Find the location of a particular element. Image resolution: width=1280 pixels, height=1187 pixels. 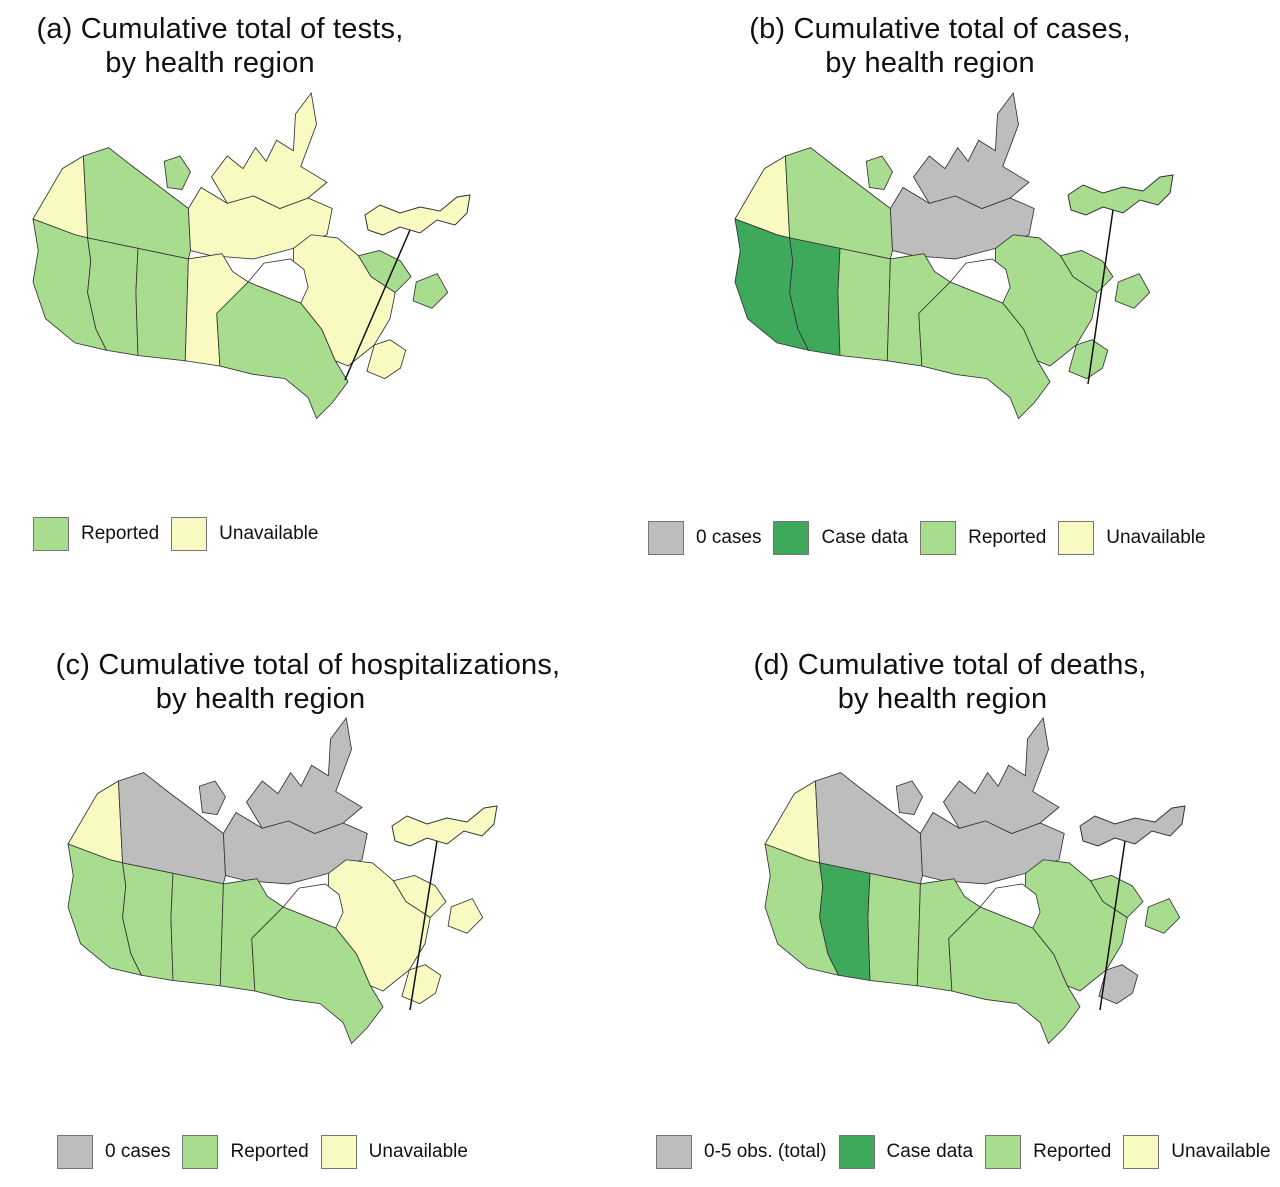

legend-item-low-obs: 0-5 obs. (total) is located at coordinates (741, 1152).